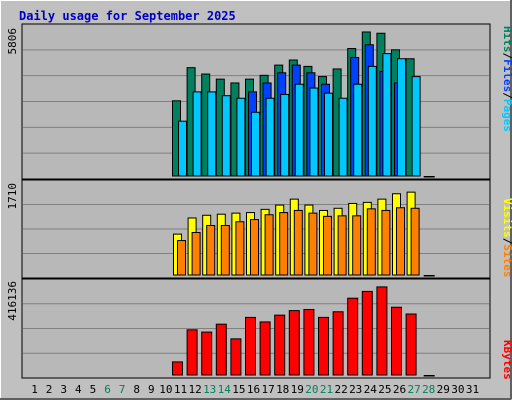 The width and height of the screenshot is (512, 400). I want to click on x-tick-label: 28, so click(428, 389).